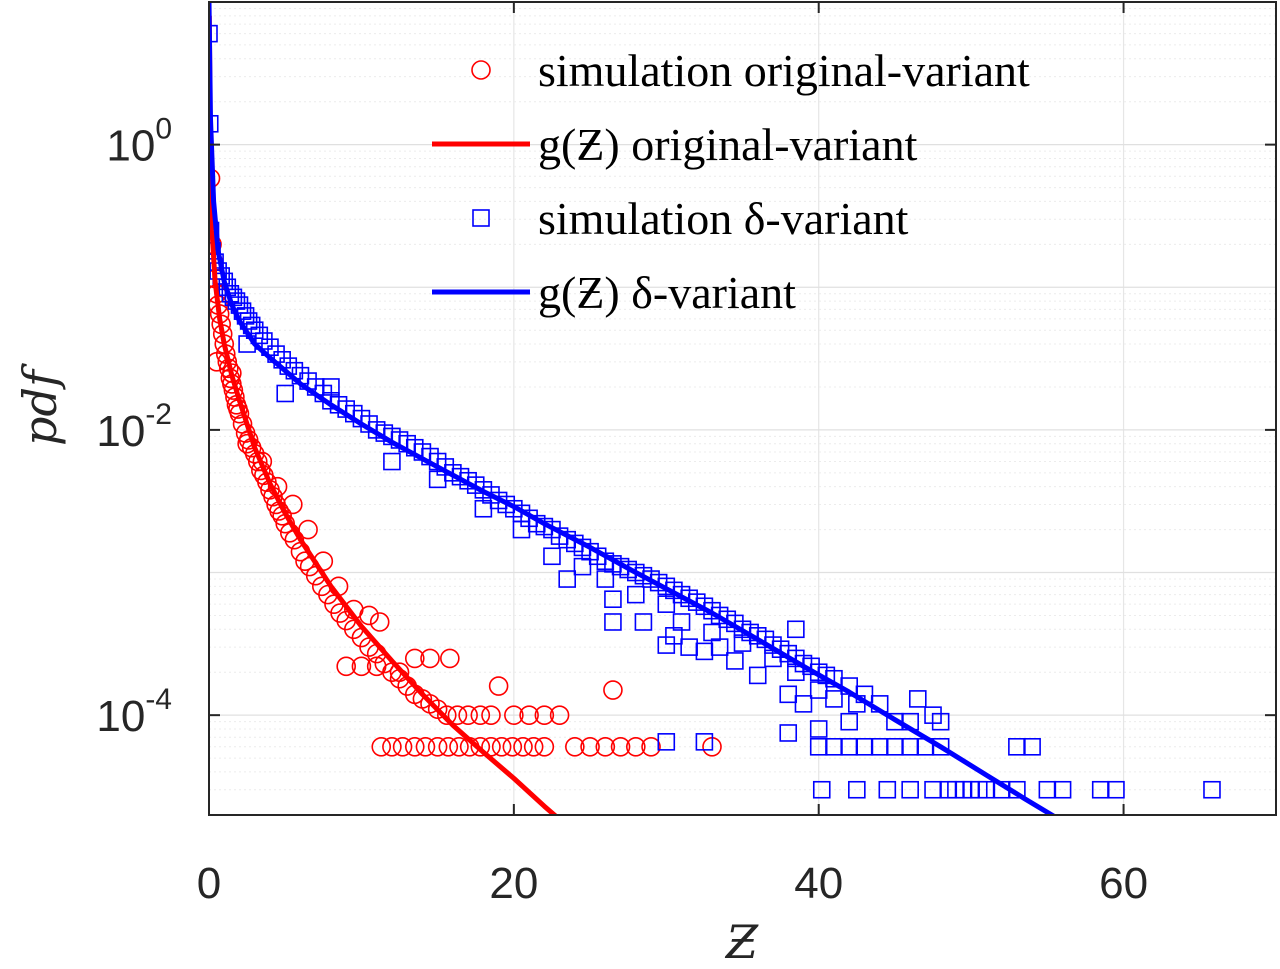  What do you see at coordinates (513, 883) in the screenshot?
I see `x-tick-label: 20` at bounding box center [513, 883].